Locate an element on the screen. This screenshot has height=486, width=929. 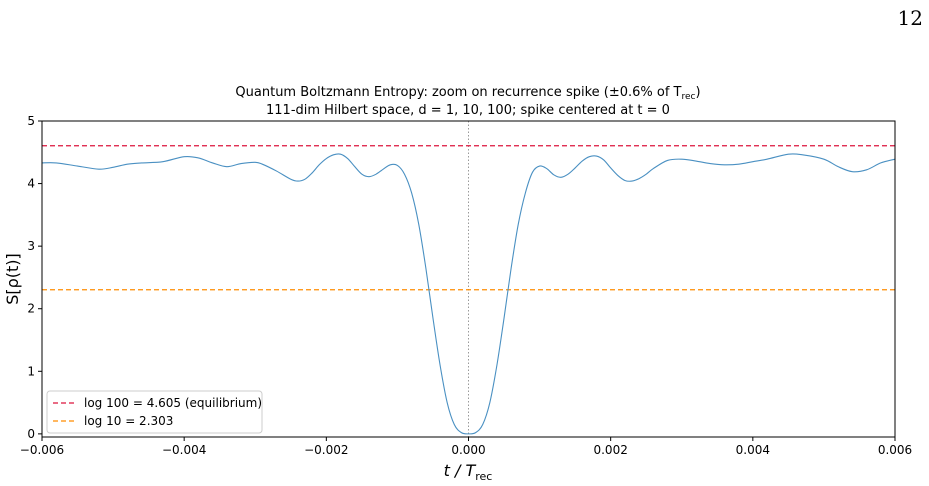
y-tick-label: 0 is located at coordinates (31, 434).